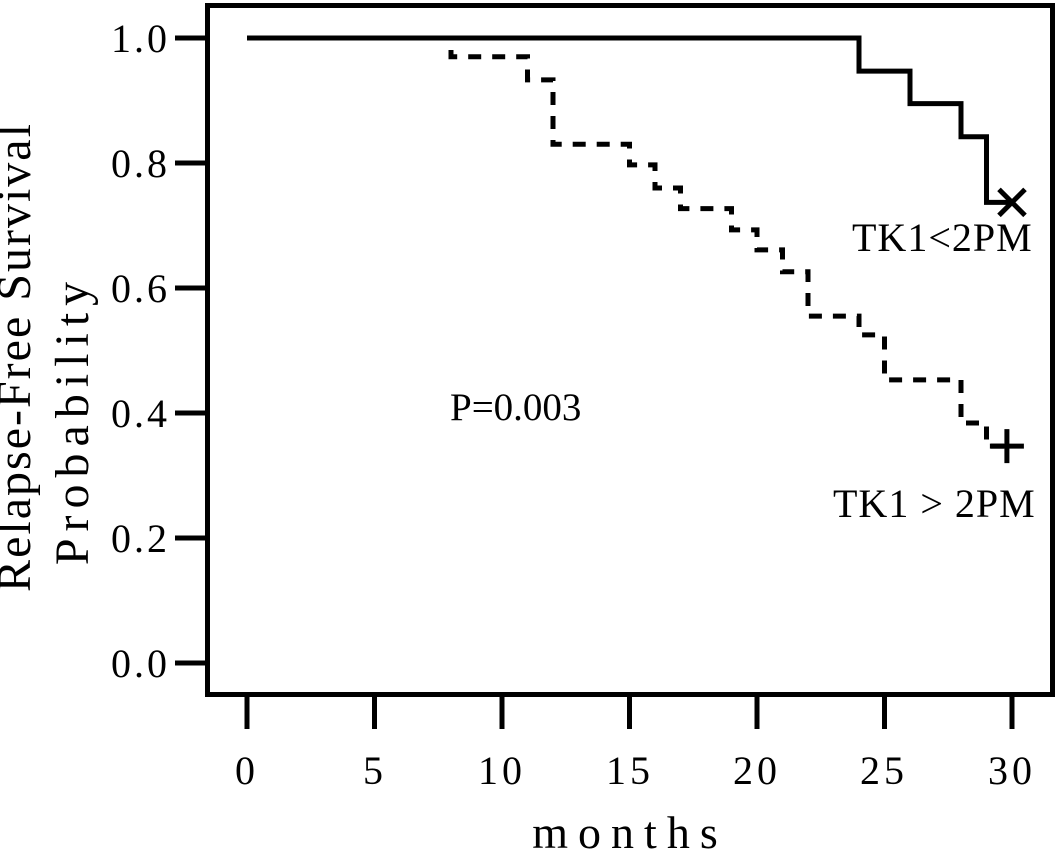  Describe the element at coordinates (629, 713) in the screenshot. I see `x-axis-ticks` at that location.